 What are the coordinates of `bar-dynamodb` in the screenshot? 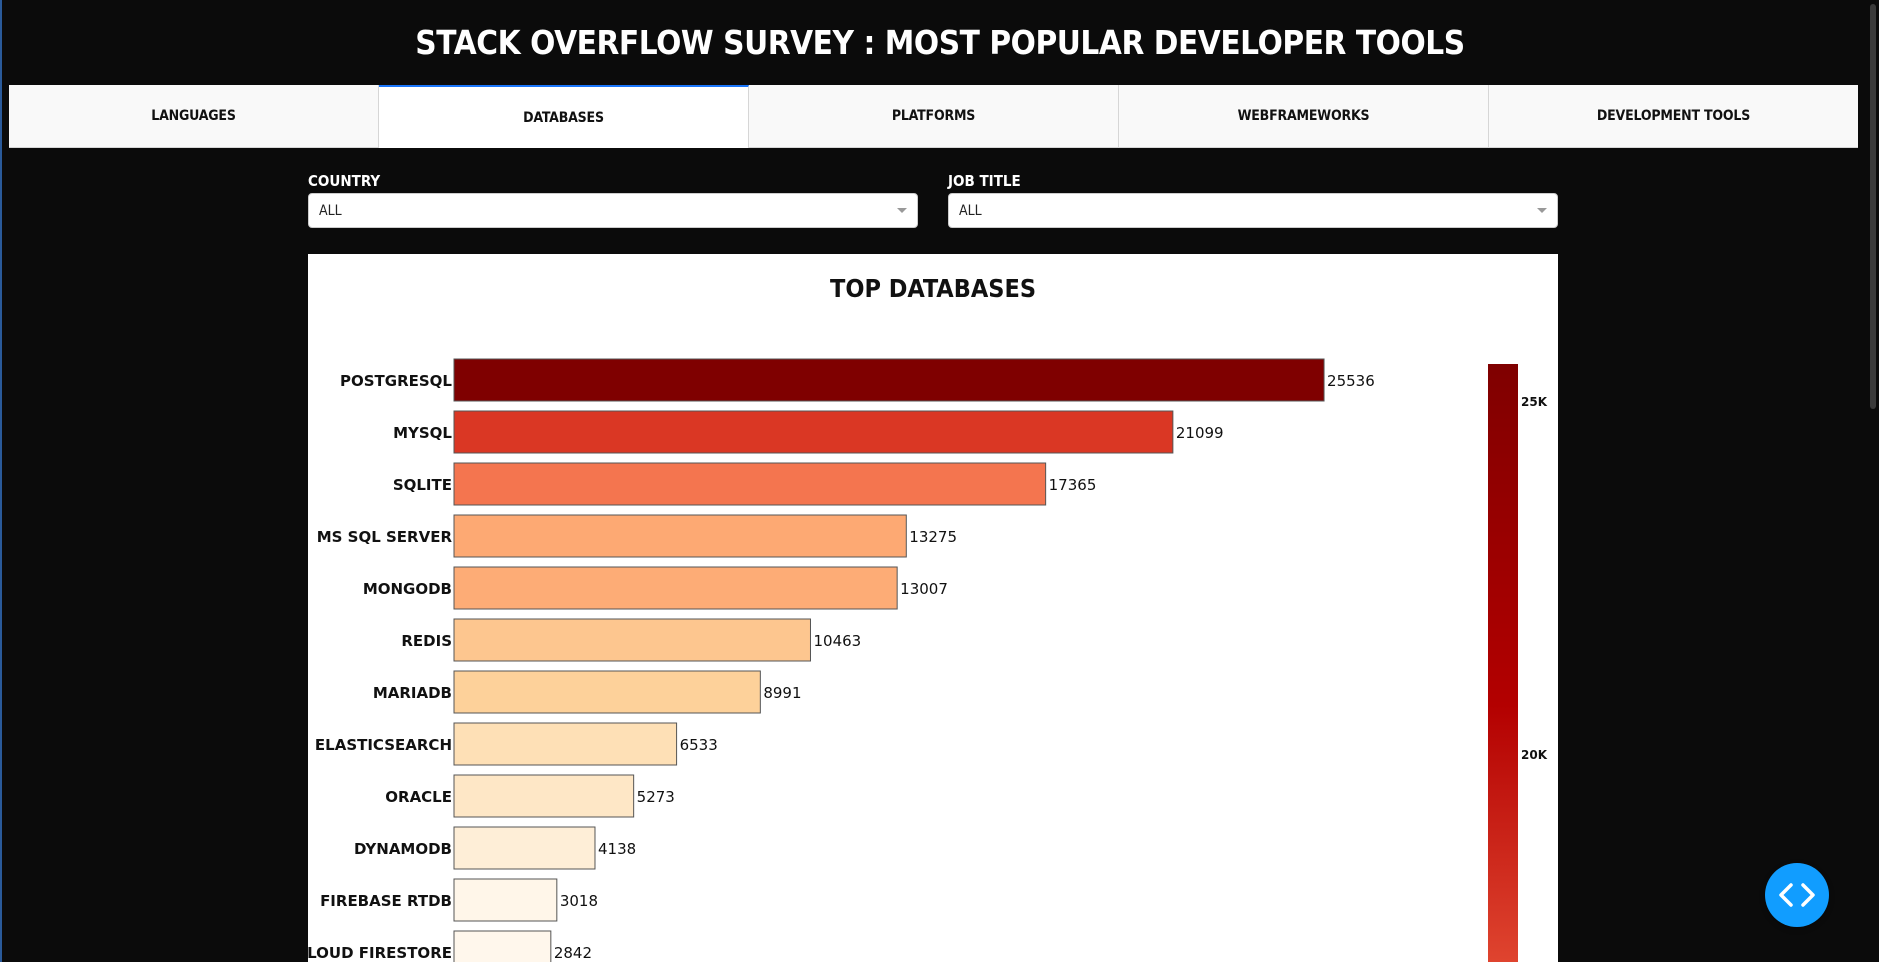 It's located at (524, 848).